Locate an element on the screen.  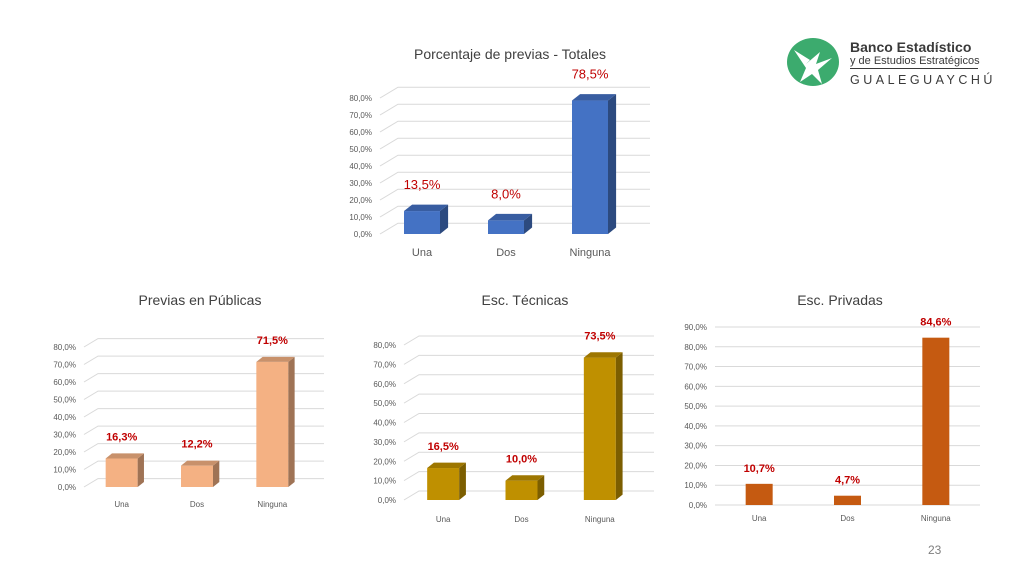
data-label: 13,5% is located at coordinates (422, 184).